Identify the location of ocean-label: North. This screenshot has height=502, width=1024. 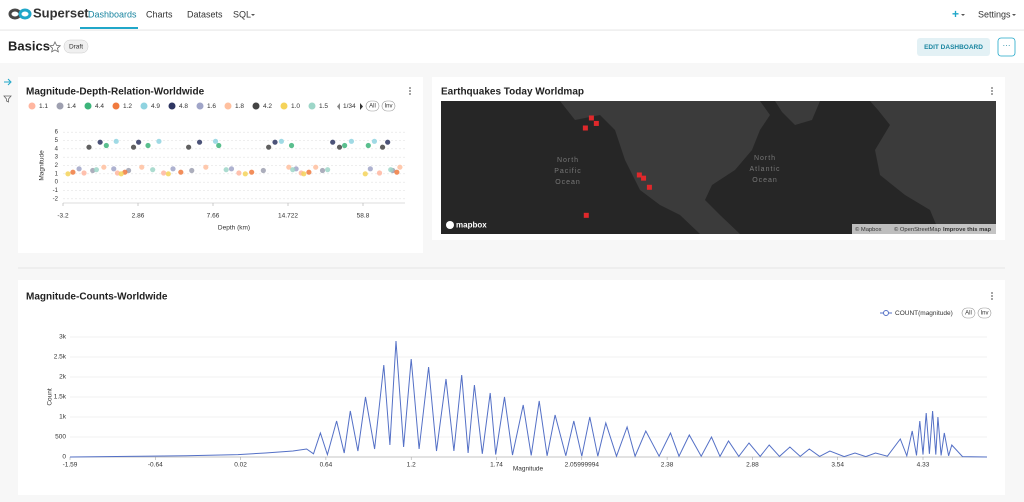
(568, 160).